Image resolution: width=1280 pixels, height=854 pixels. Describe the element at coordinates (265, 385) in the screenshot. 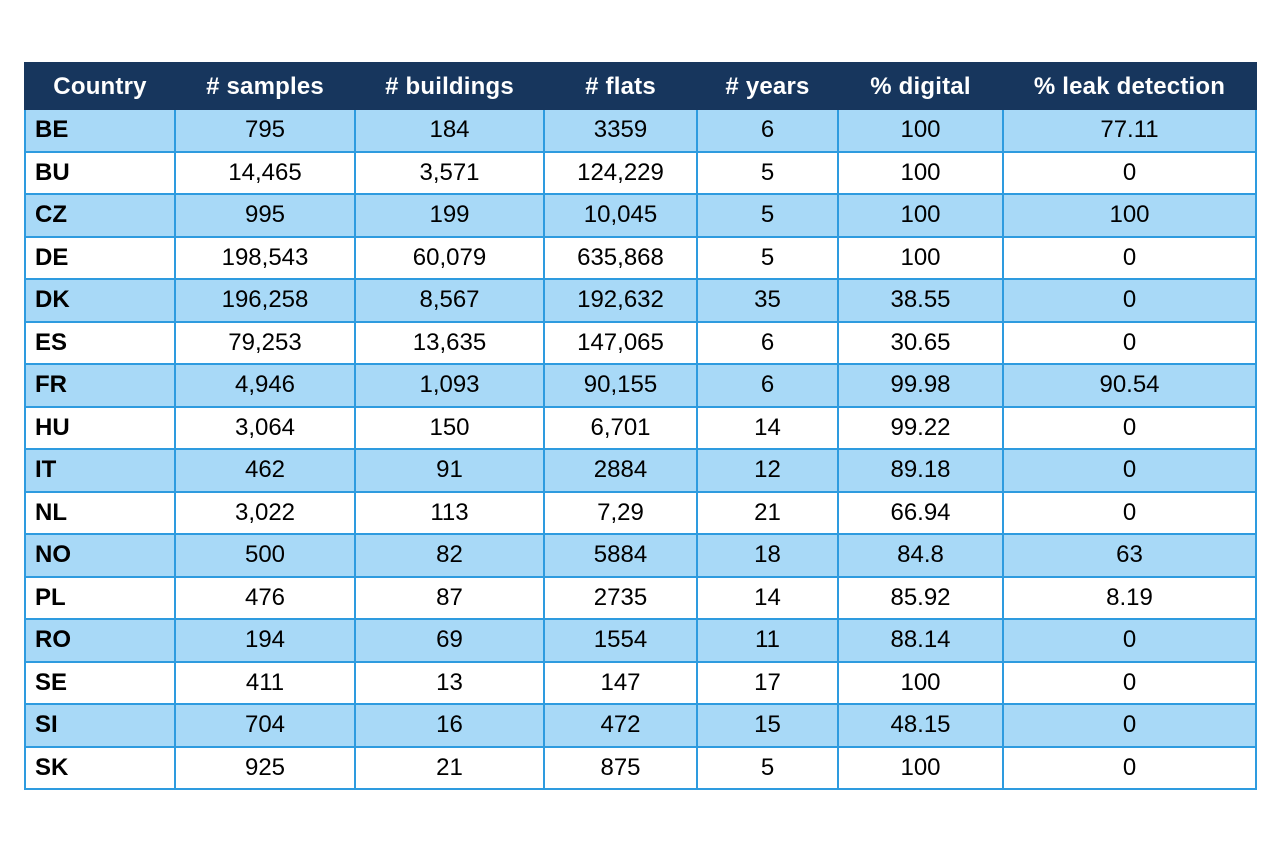

I see `cell-samples: 4,946` at that location.